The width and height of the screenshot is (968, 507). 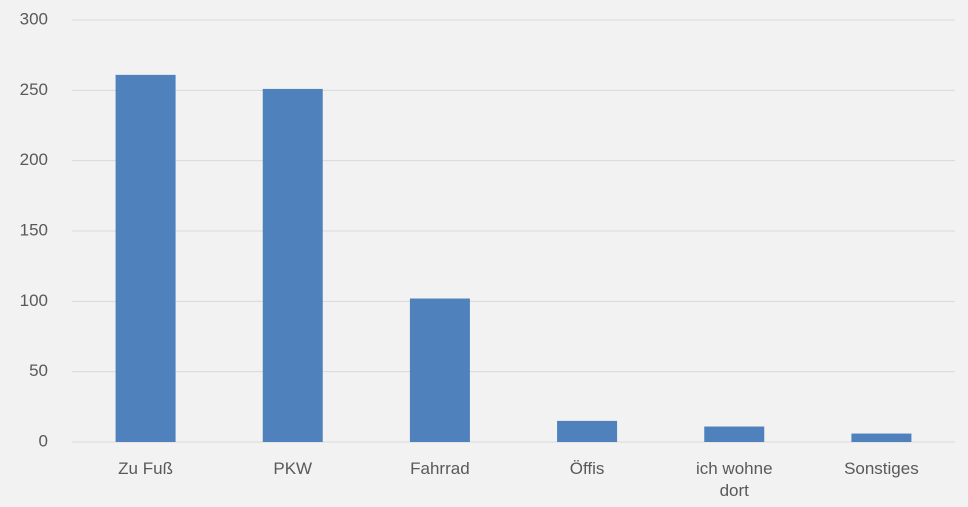 I want to click on x-tick-label: Zu Fuß, so click(x=145, y=468).